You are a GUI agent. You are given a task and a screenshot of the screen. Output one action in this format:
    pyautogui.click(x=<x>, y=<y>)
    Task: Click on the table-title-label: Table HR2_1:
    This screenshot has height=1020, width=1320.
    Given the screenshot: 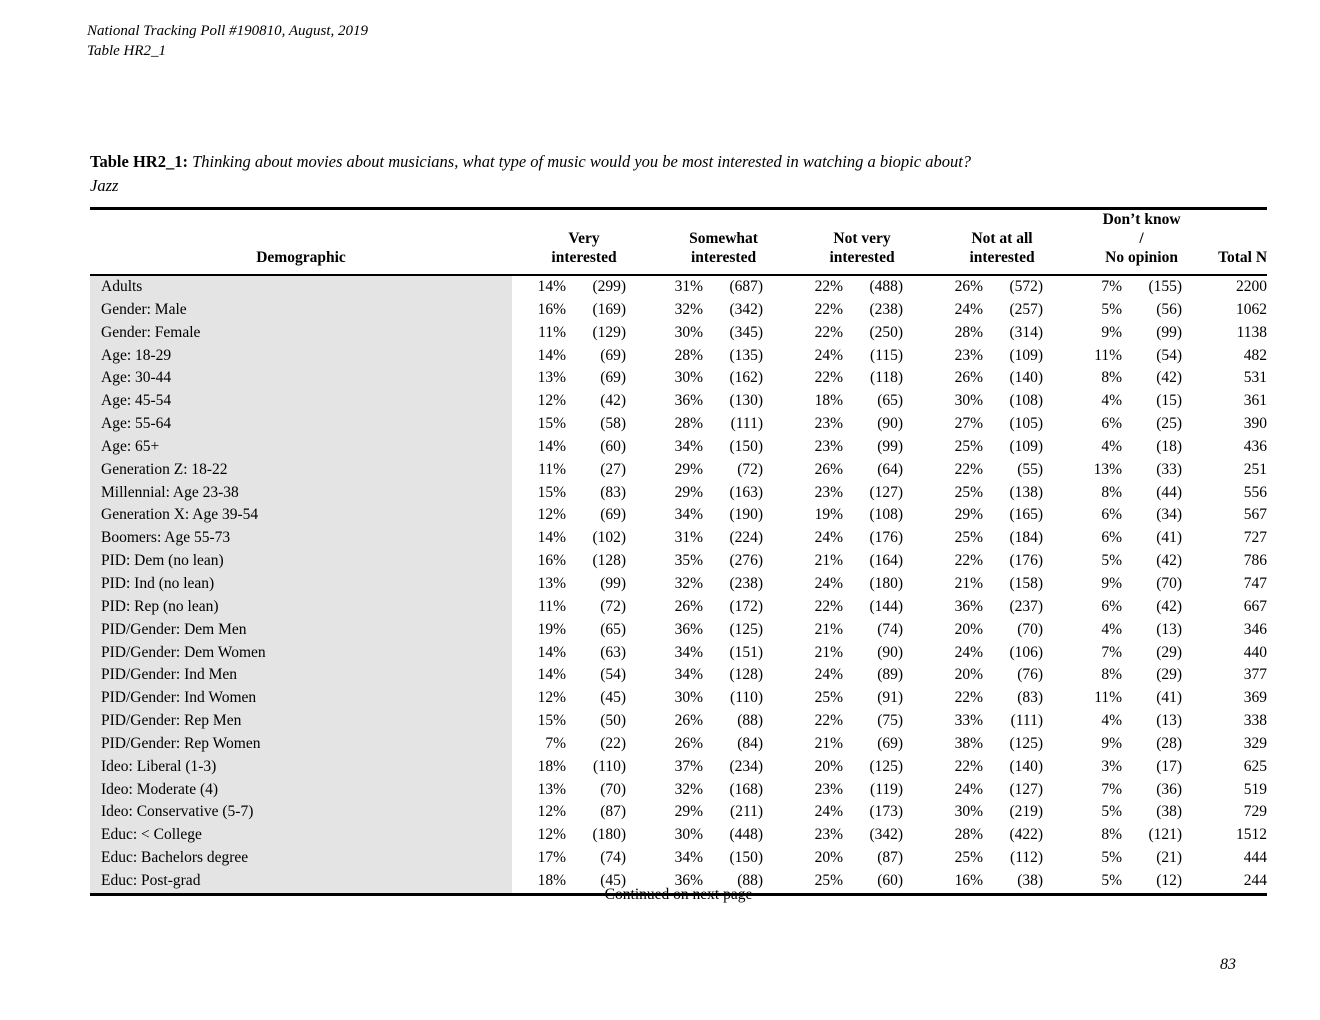 What is the action you would take?
    pyautogui.click(x=139, y=161)
    